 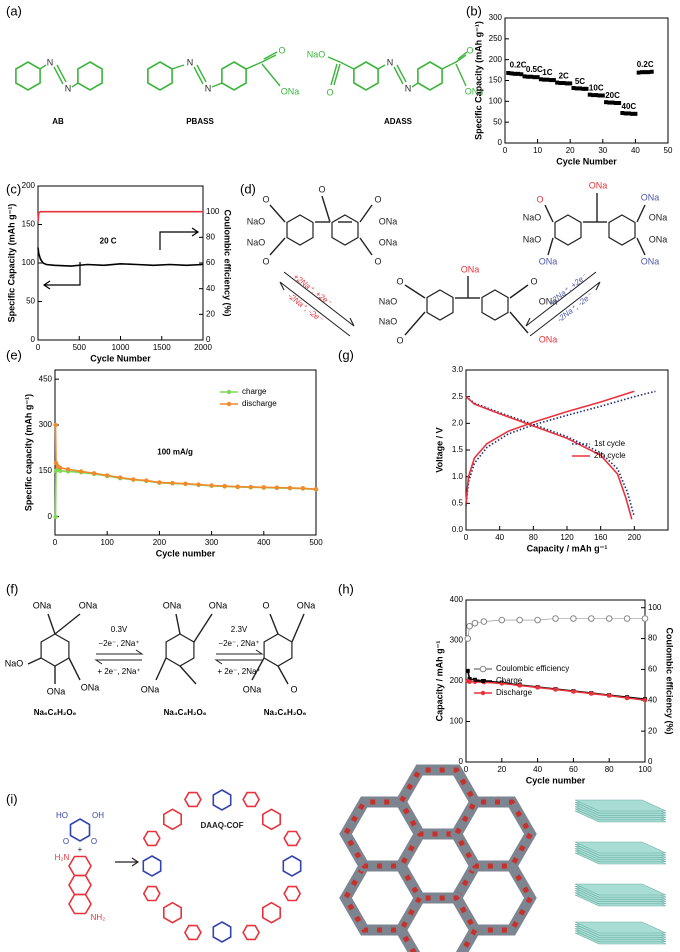 I want to click on x-tick-label: 40, so click(x=537, y=769).